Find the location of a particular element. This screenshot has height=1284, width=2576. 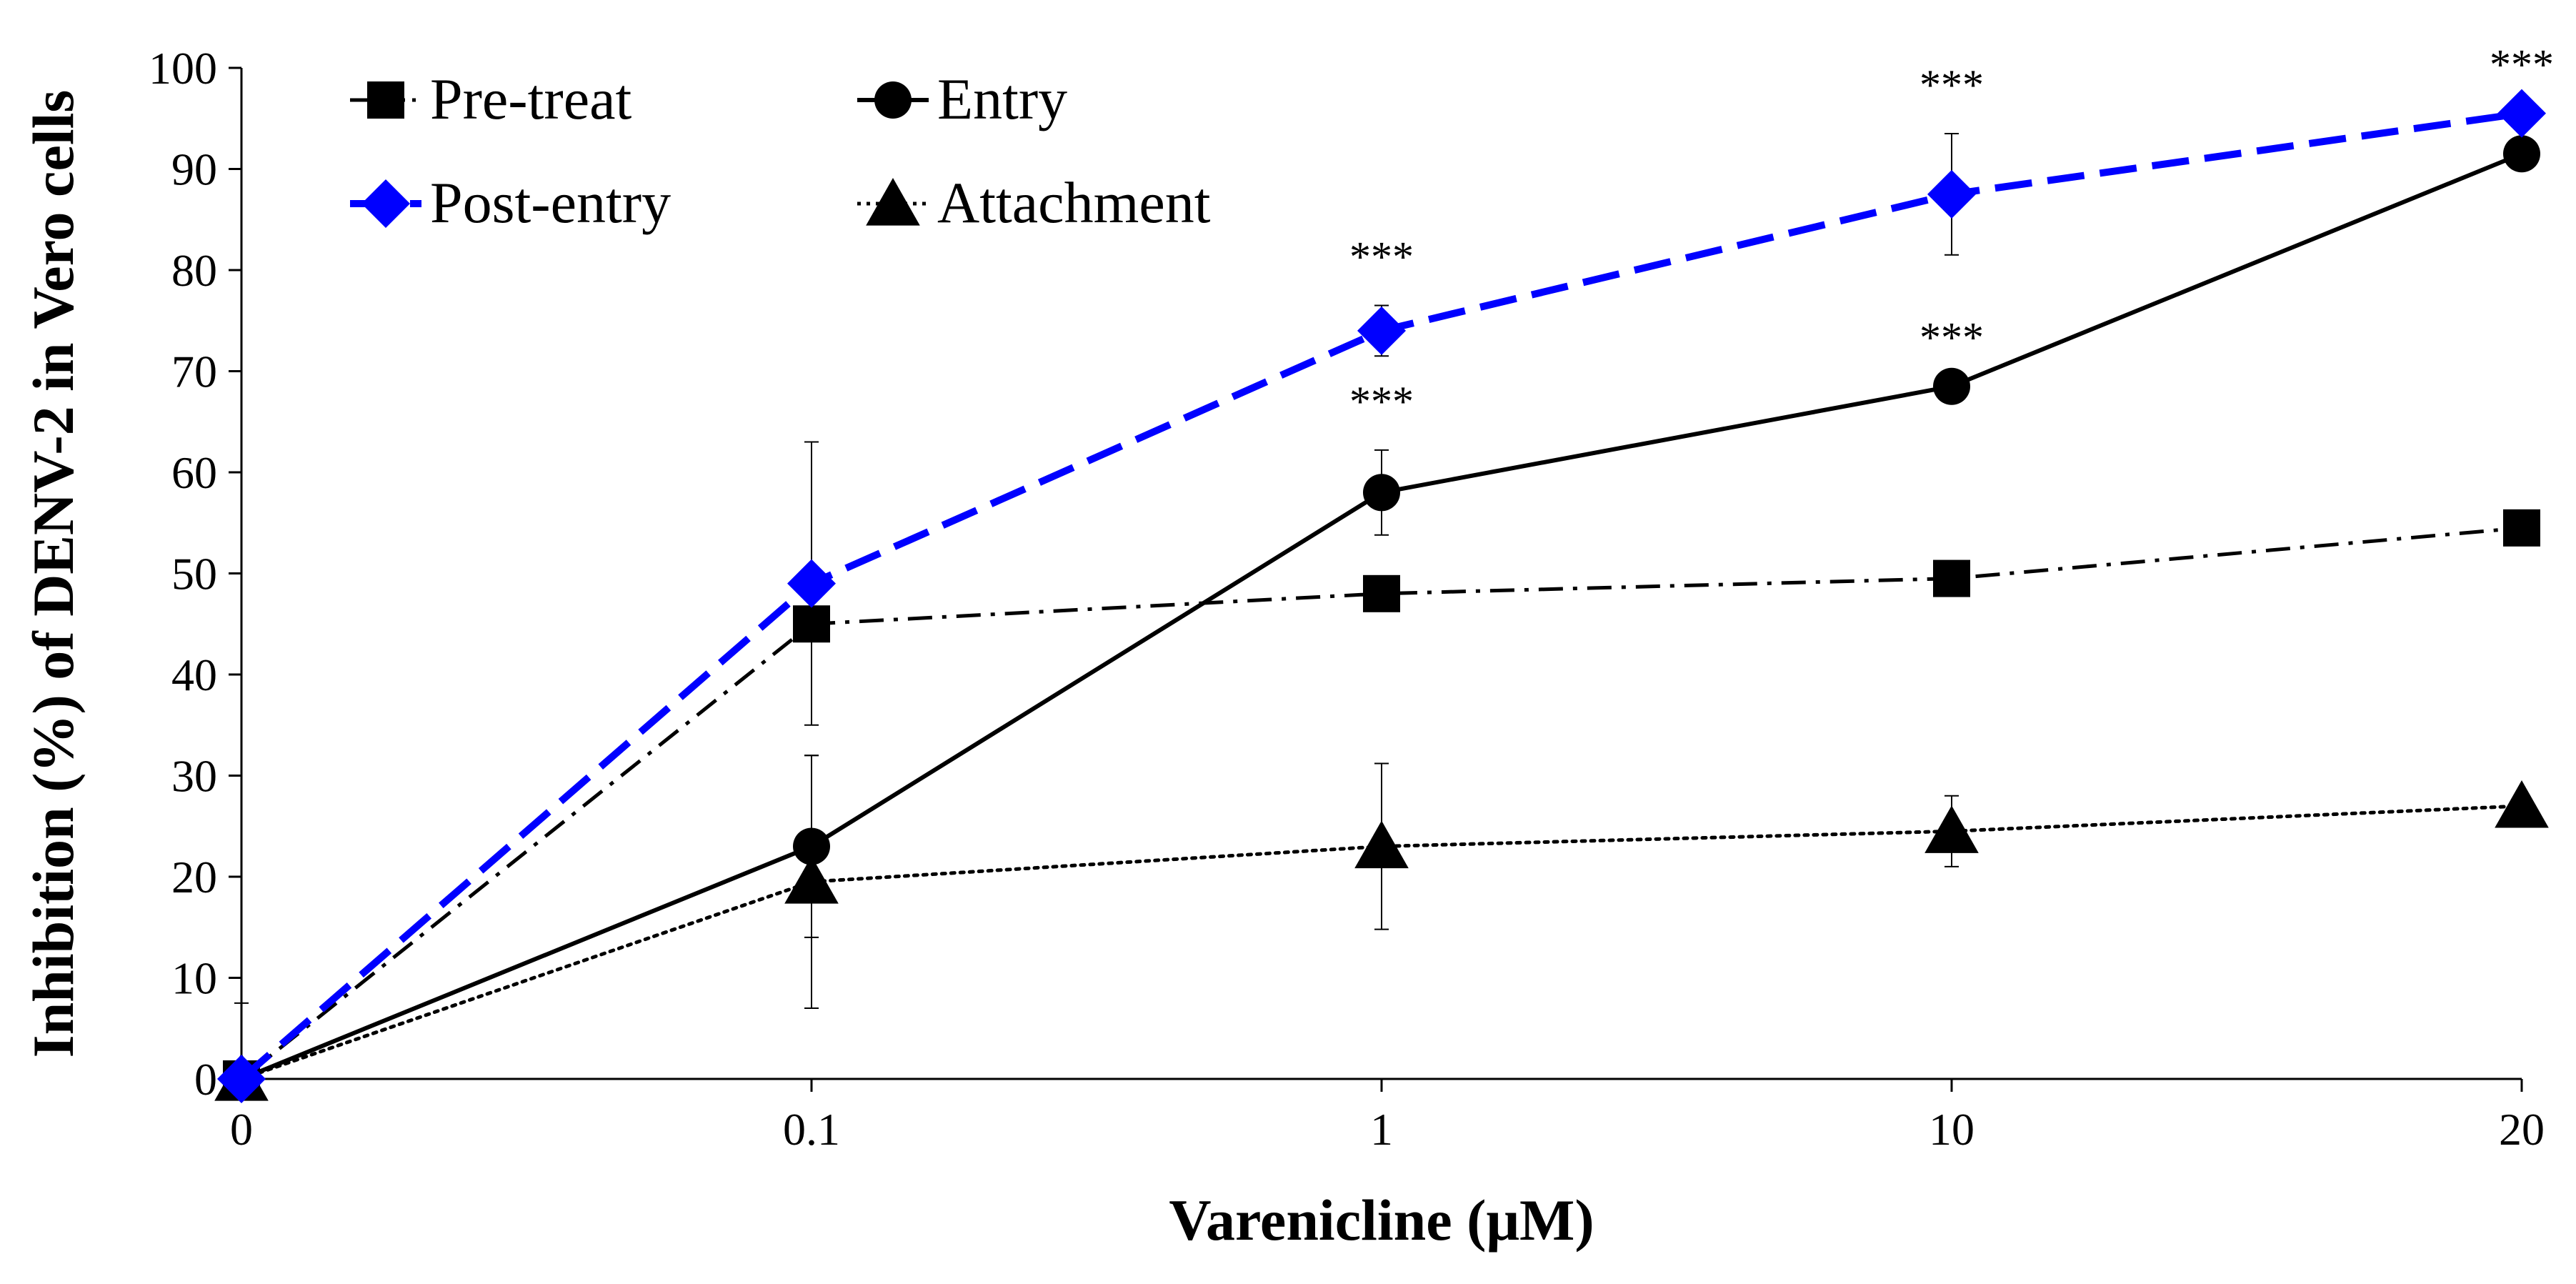

y-tick-label: 50 is located at coordinates (194, 574).